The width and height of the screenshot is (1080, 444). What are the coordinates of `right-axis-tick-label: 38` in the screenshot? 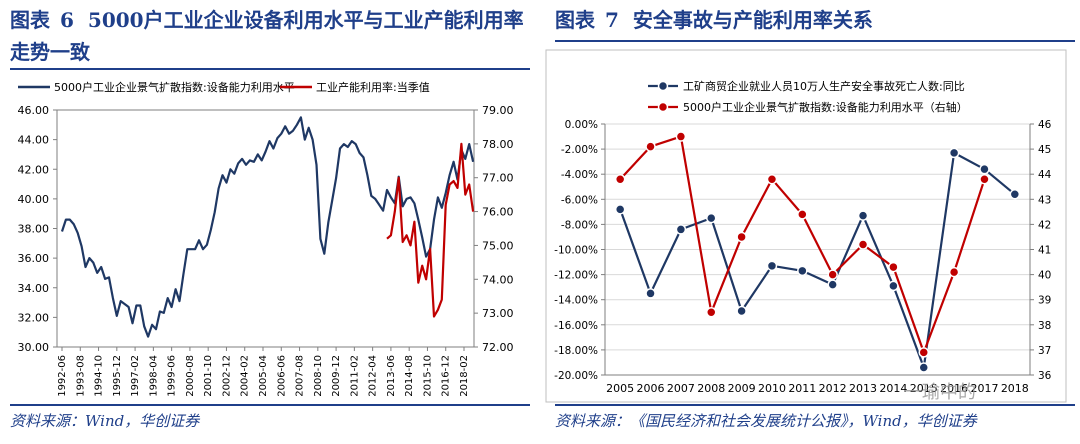 It's located at (1044, 326).